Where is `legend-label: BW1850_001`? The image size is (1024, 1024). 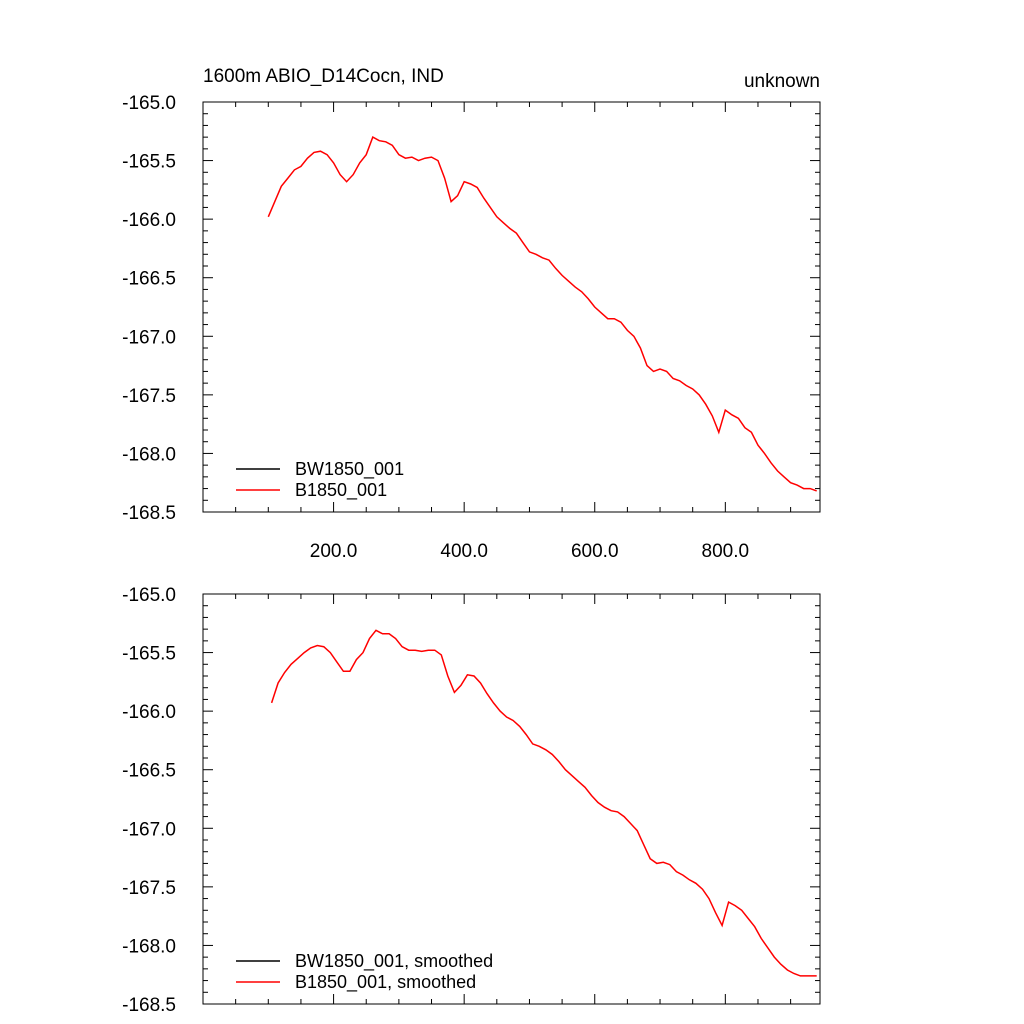 legend-label: BW1850_001 is located at coordinates (349, 469).